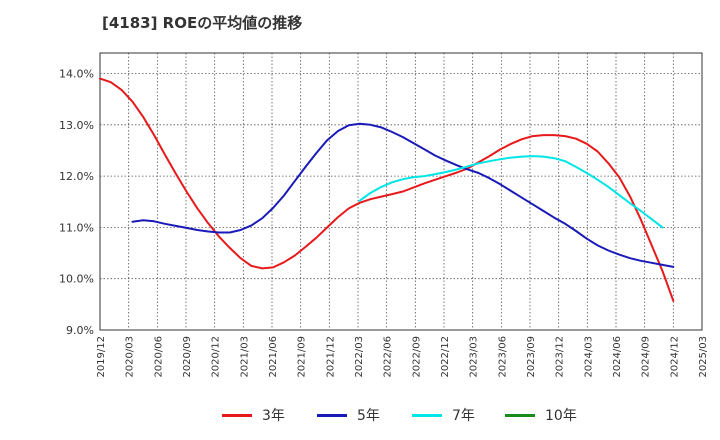  Describe the element at coordinates (76, 74) in the screenshot. I see `y-tick-label: 14.0%` at that location.